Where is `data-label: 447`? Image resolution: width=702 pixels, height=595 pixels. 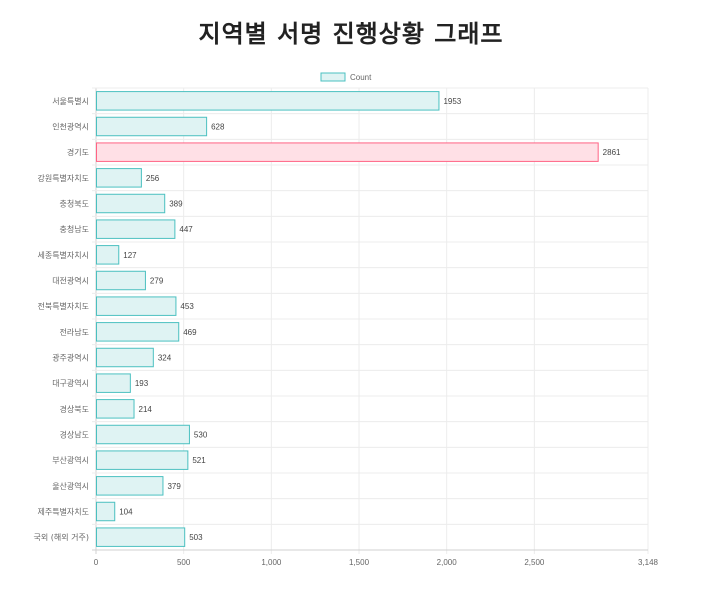
data-label: 447 is located at coordinates (186, 229).